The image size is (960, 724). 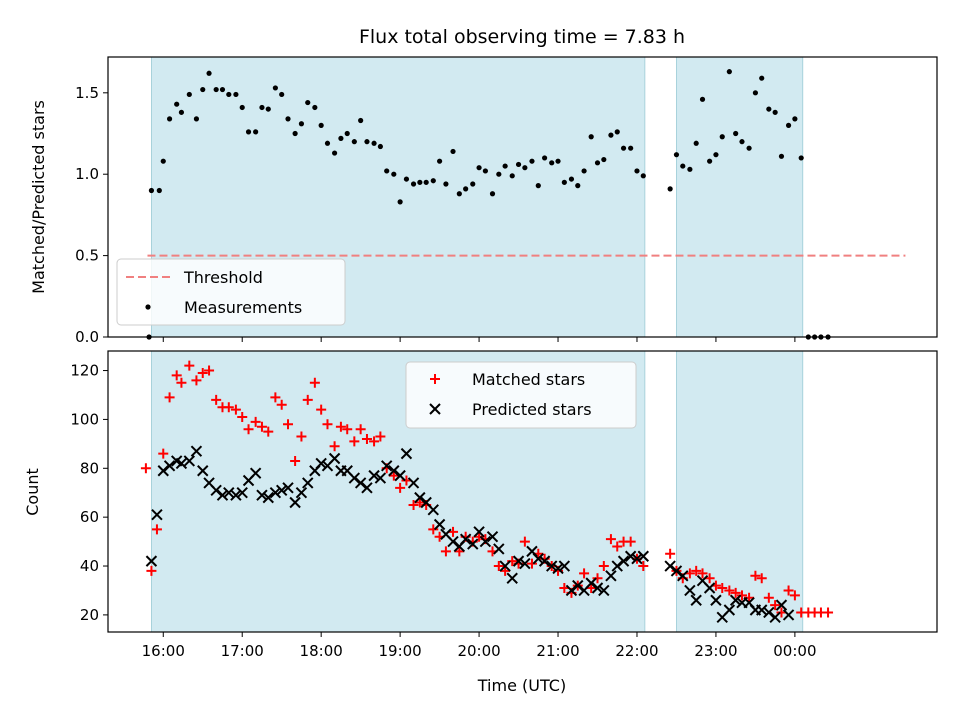 What do you see at coordinates (87, 337) in the screenshot?
I see `ratio-y-tick-label-0: 0.0` at bounding box center [87, 337].